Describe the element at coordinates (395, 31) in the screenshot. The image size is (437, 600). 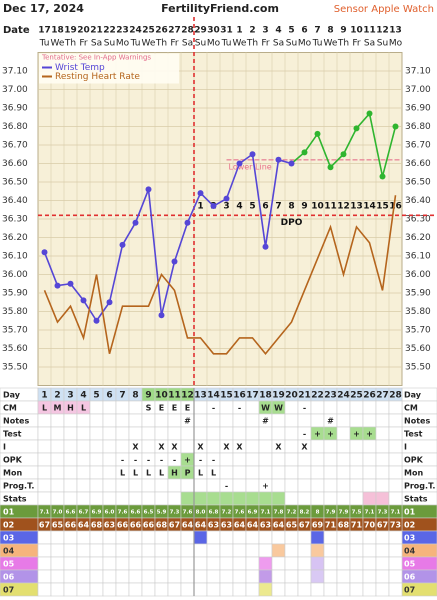
I see `date-label: 13` at that location.